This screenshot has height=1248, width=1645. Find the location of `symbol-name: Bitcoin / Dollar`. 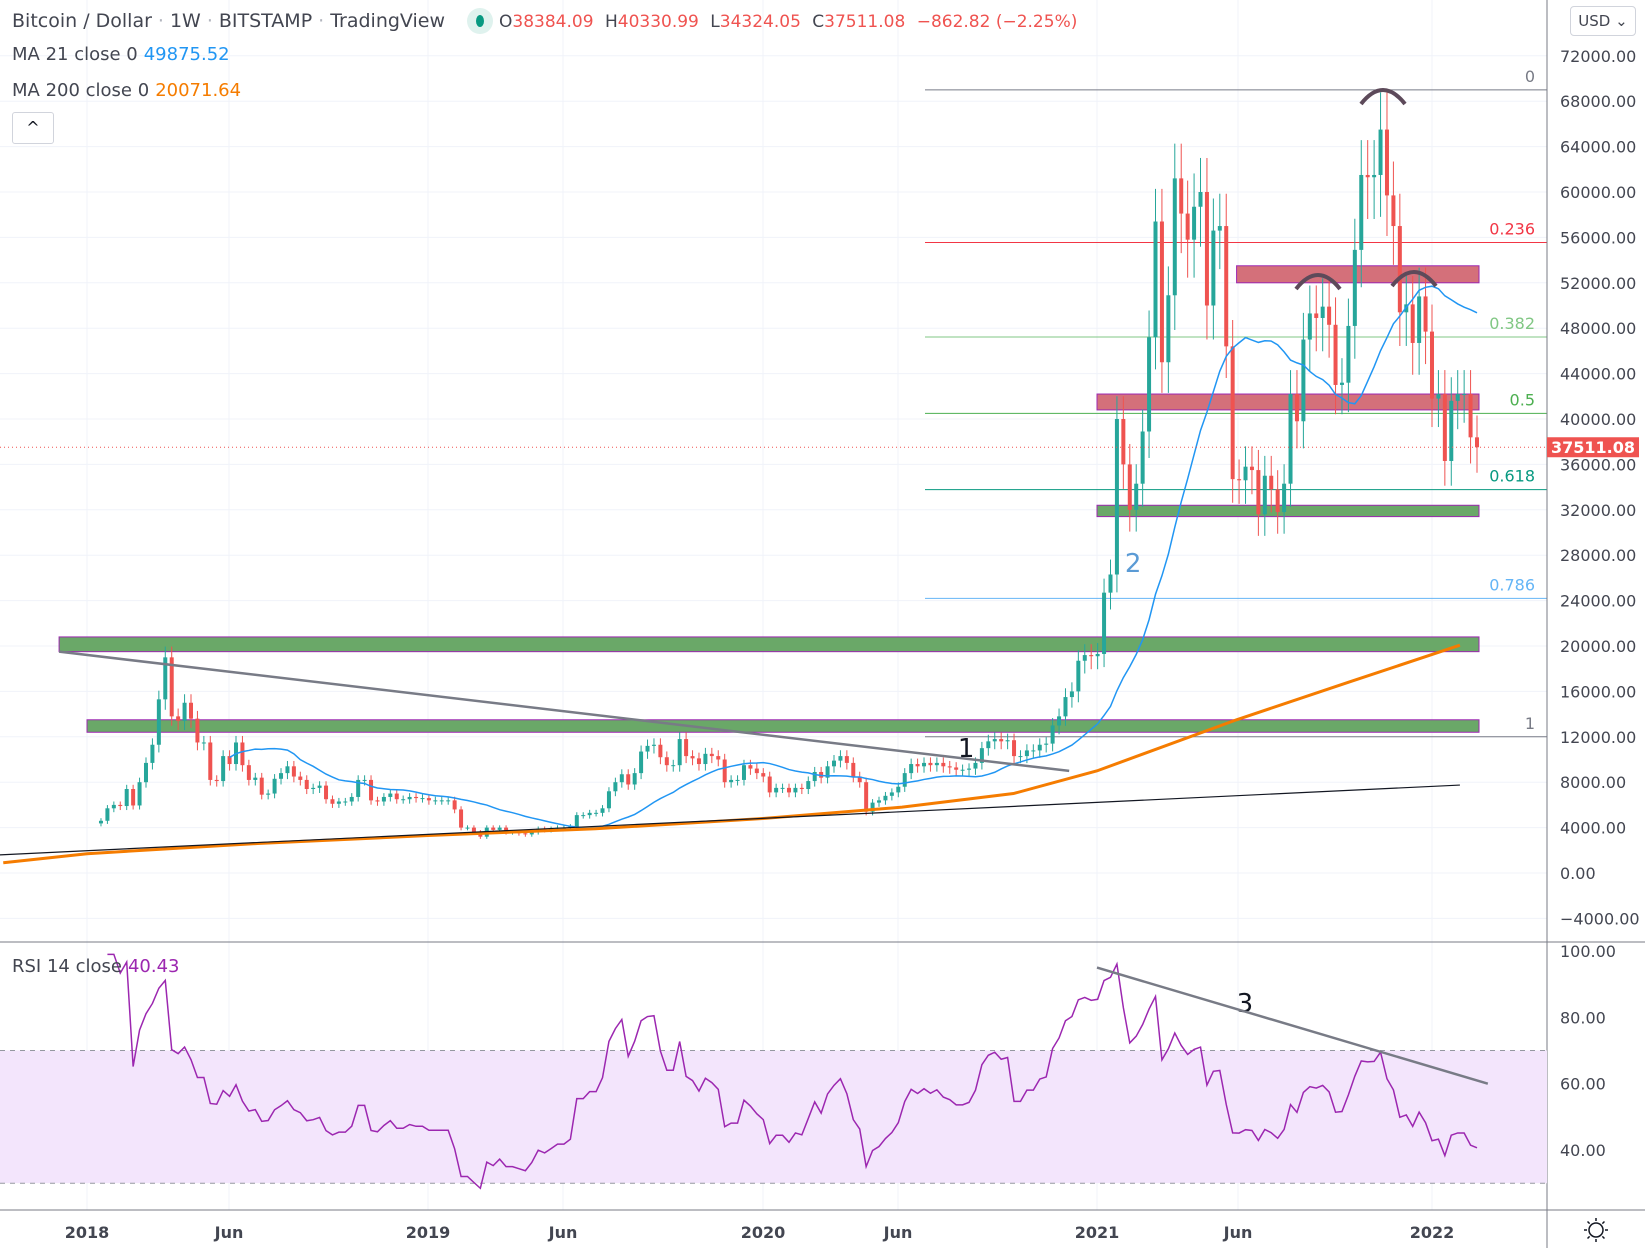

symbol-name: Bitcoin / Dollar is located at coordinates (82, 20).